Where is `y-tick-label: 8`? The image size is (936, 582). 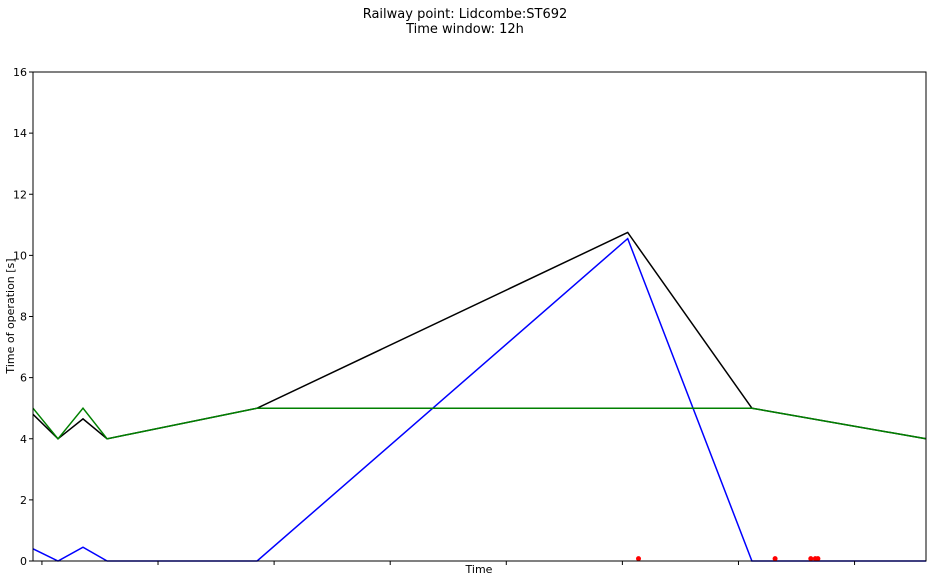 y-tick-label: 8 is located at coordinates (23, 317).